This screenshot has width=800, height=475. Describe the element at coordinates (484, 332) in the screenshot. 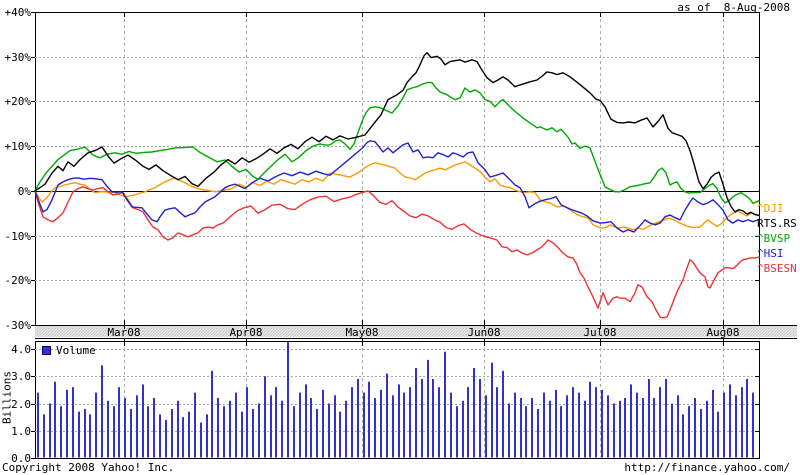

I see `month-label: Jun08` at that location.